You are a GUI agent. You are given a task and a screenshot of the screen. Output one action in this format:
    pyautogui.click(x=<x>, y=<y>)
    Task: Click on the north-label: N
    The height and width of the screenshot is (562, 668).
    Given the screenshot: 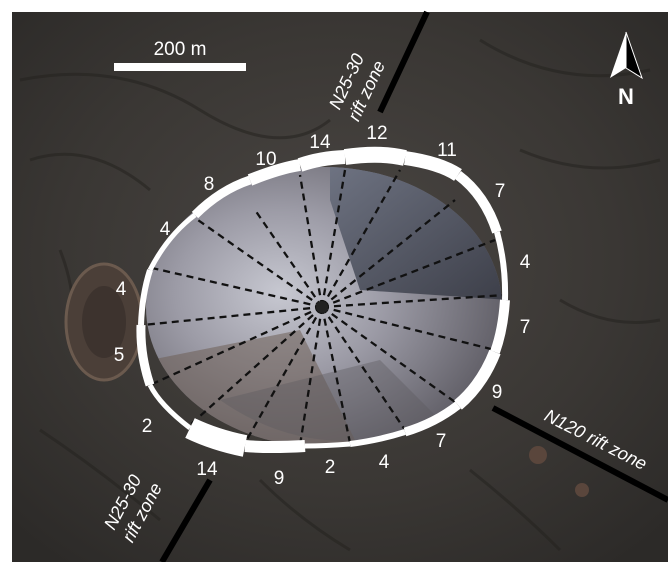 What is the action you would take?
    pyautogui.click(x=626, y=96)
    